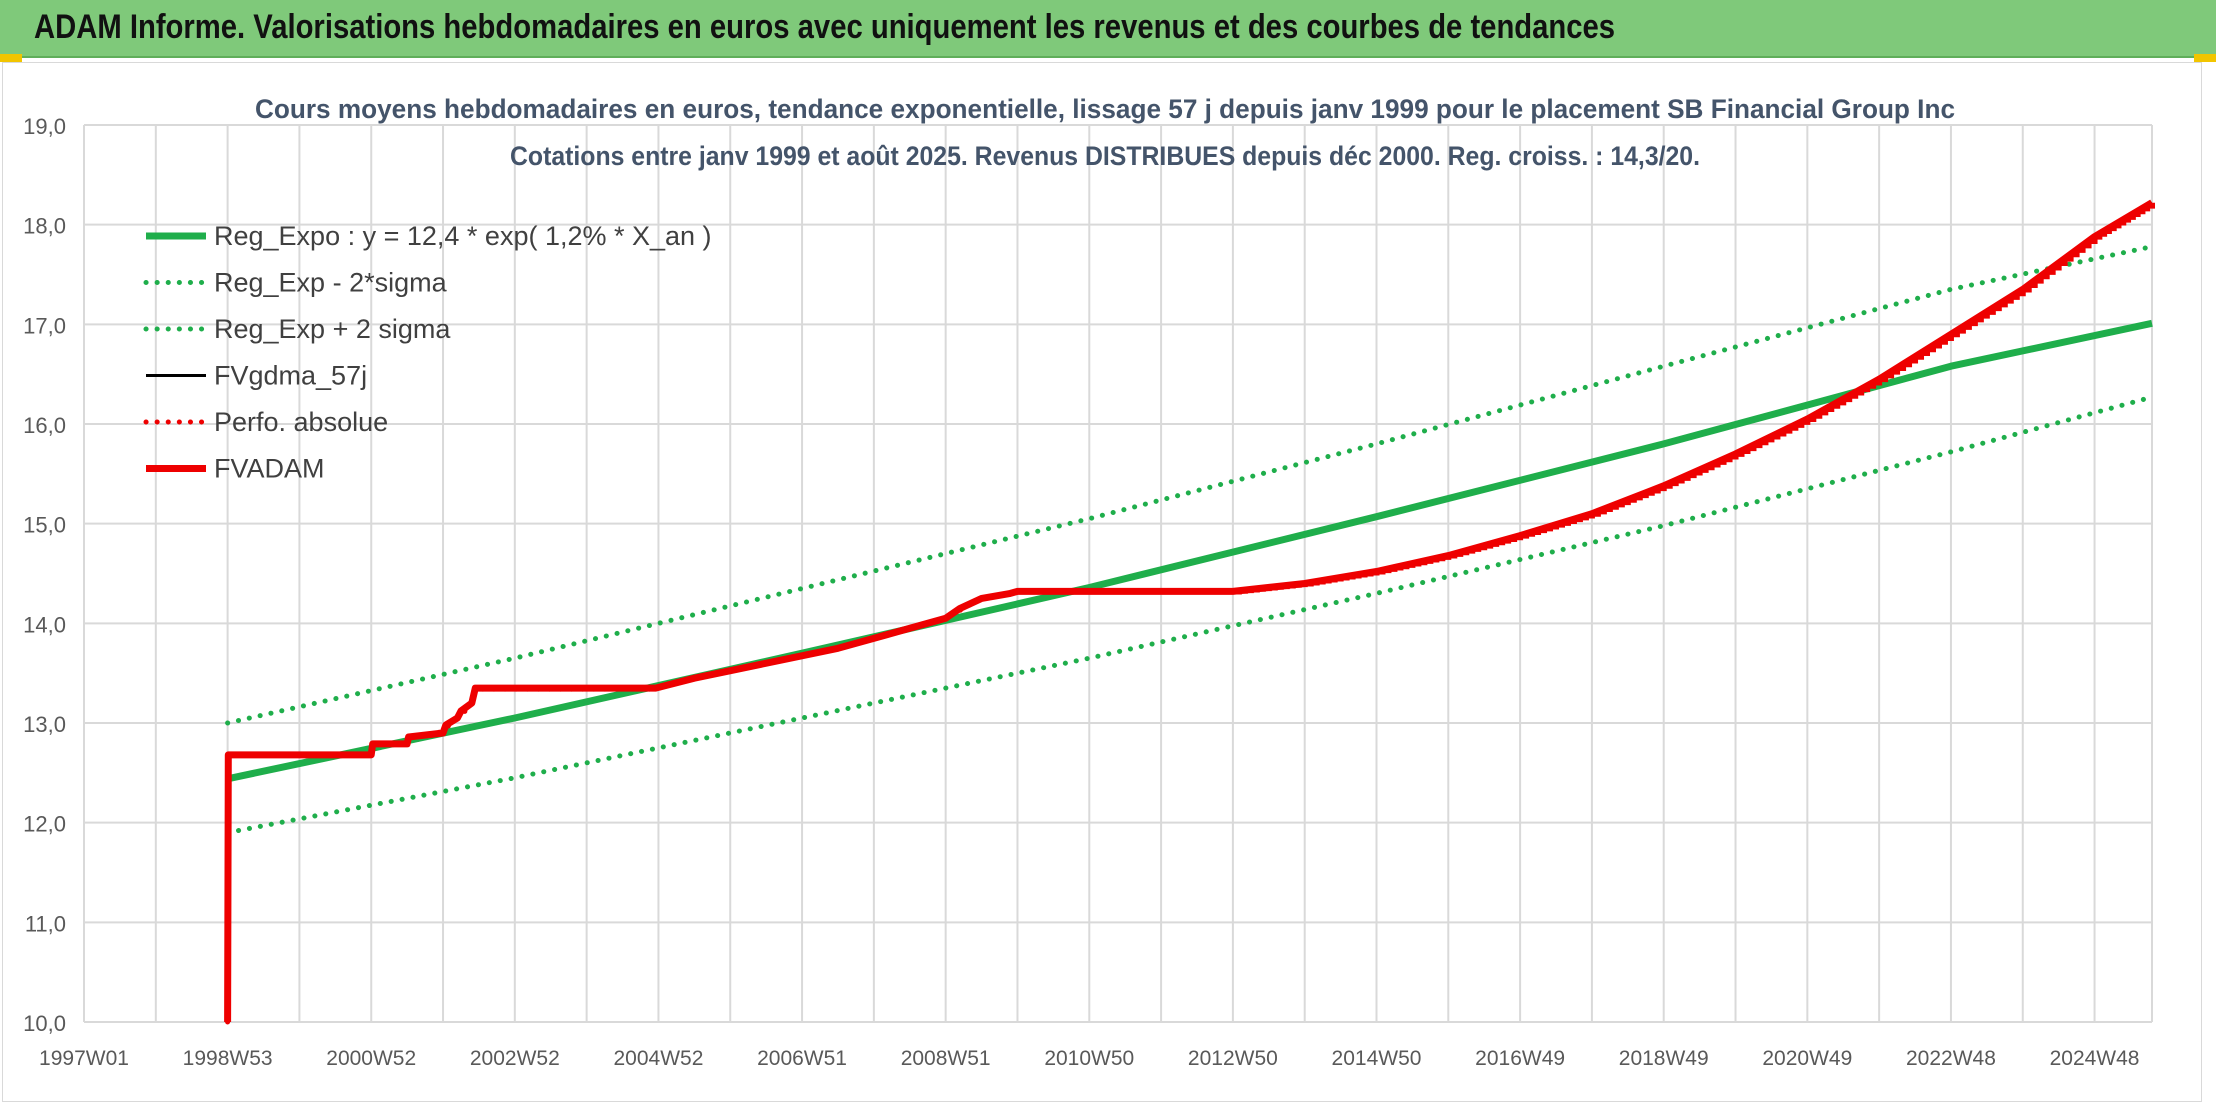  Describe the element at coordinates (301, 422) in the screenshot. I see `legend-label: Perfo. absolue` at that location.